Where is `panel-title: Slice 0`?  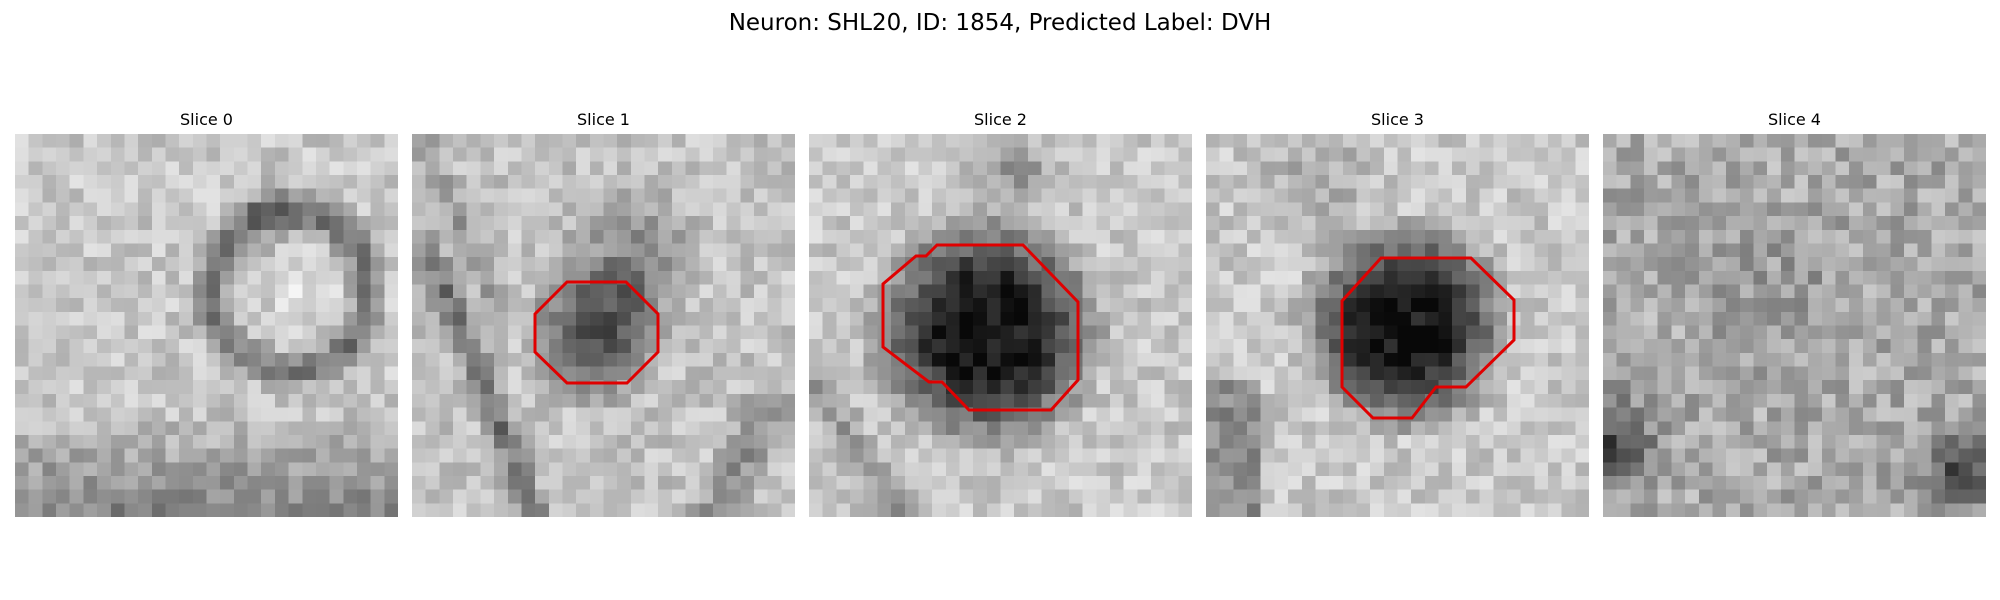
panel-title: Slice 0 is located at coordinates (206, 119).